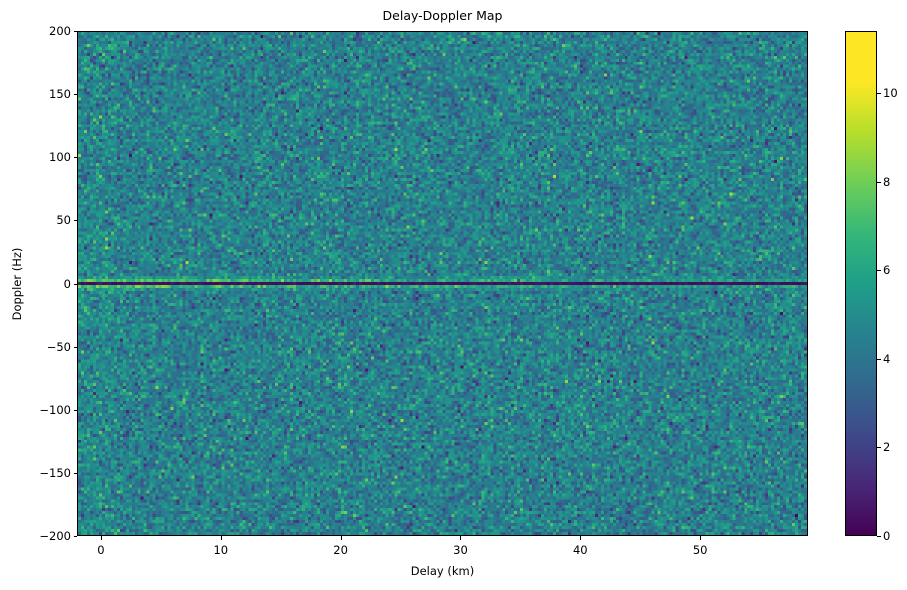 The height and width of the screenshot is (590, 907). Describe the element at coordinates (55, 409) in the screenshot. I see `y-tick-label: −100` at that location.